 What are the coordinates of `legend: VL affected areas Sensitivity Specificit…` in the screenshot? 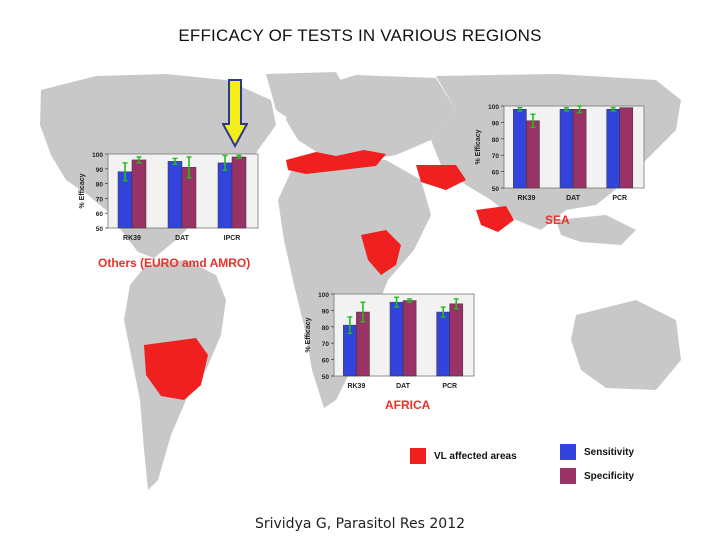 It's located at (550, 467).